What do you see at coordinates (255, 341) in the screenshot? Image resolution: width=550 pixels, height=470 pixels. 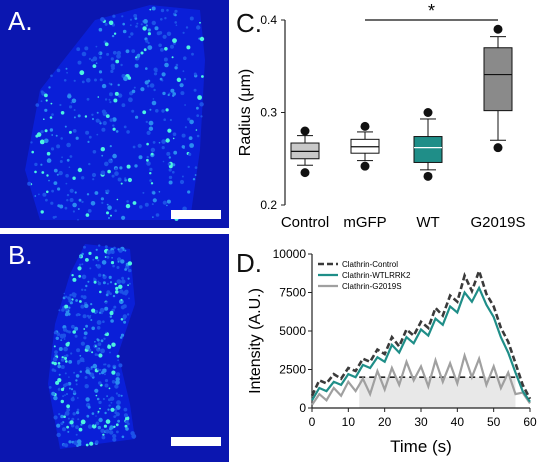 I see `y-axis-label: Intensity (A.U.)` at bounding box center [255, 341].